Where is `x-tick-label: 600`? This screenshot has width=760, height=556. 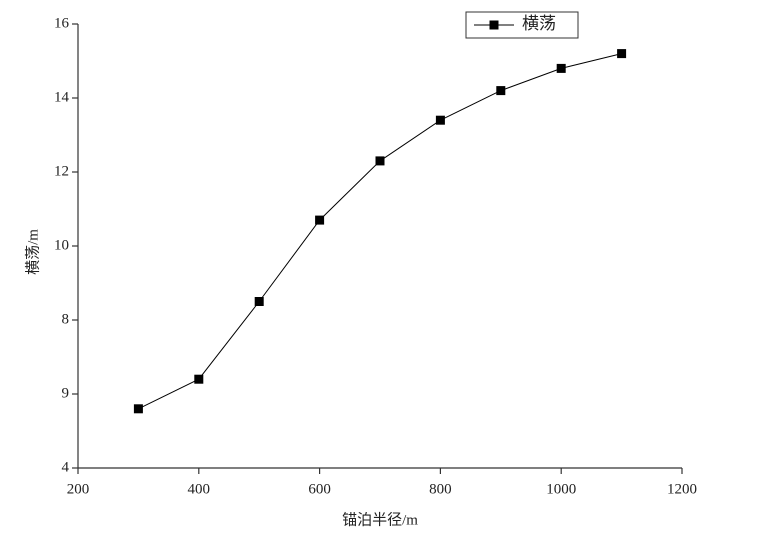
x-tick-label: 600 is located at coordinates (319, 489).